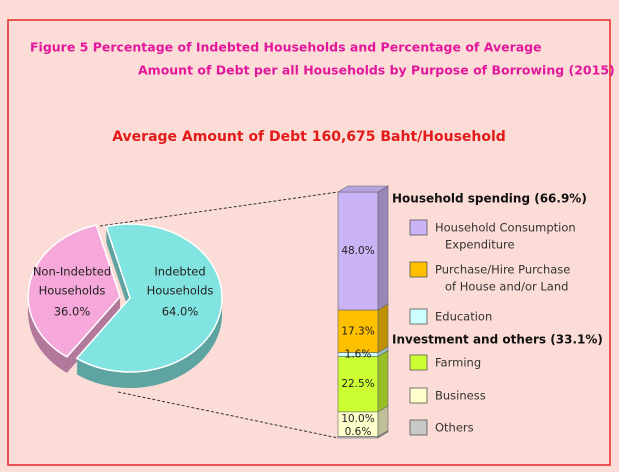  I want to click on legend-group: Investment and others (33.1%), so click(497, 340).